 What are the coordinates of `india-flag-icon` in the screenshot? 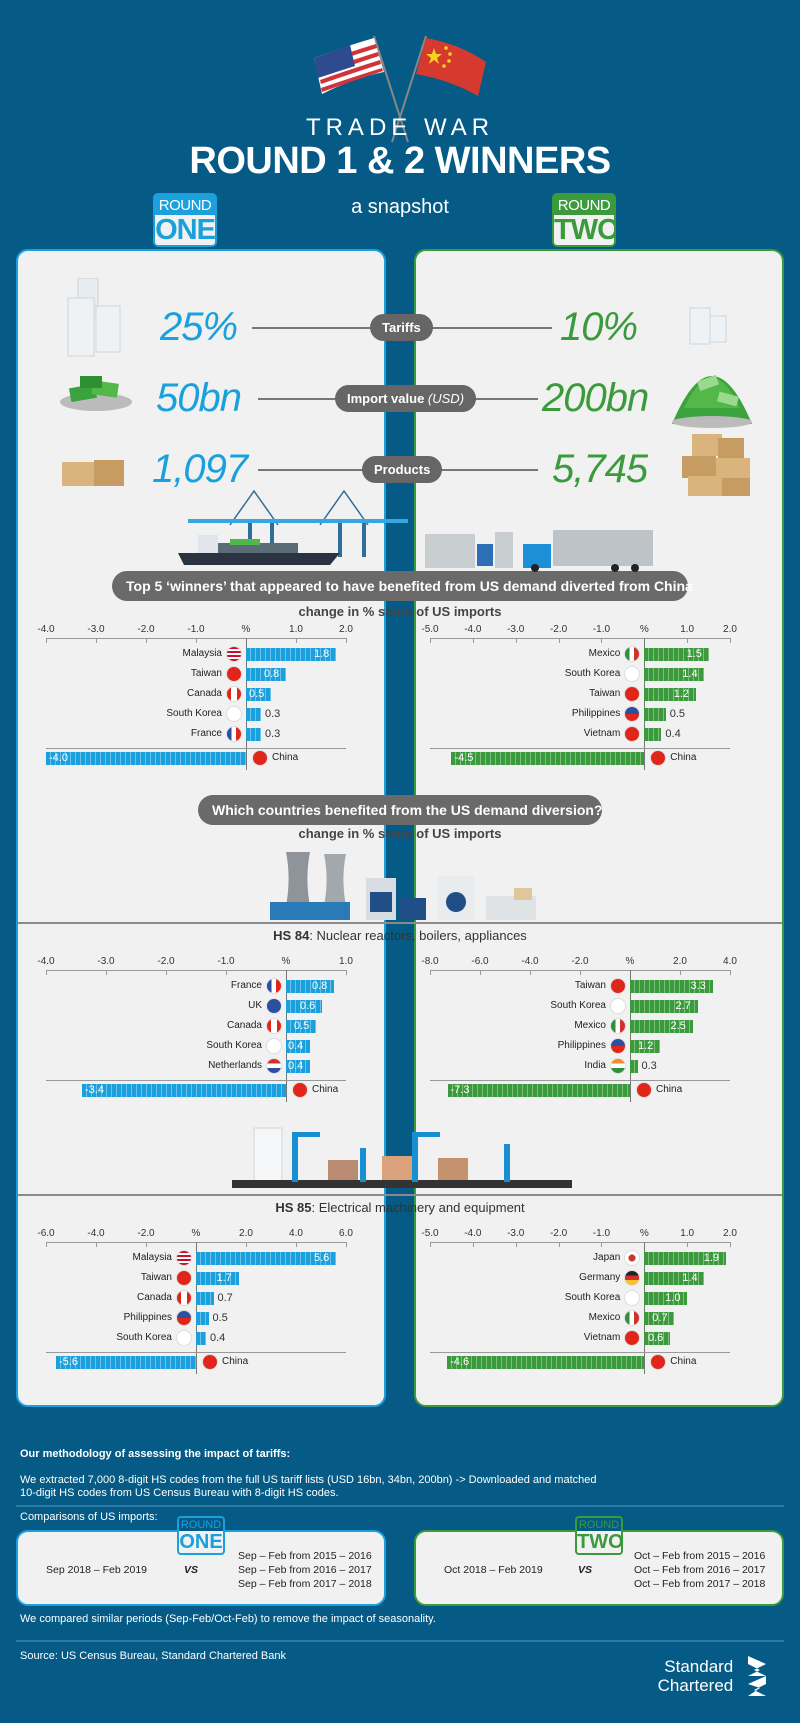 It's located at (618, 1066).